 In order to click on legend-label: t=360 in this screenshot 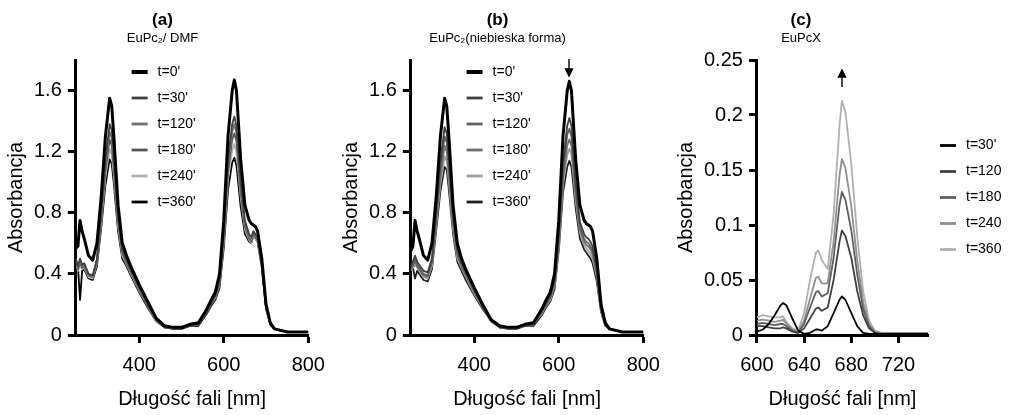, I will do `click(984, 248)`.